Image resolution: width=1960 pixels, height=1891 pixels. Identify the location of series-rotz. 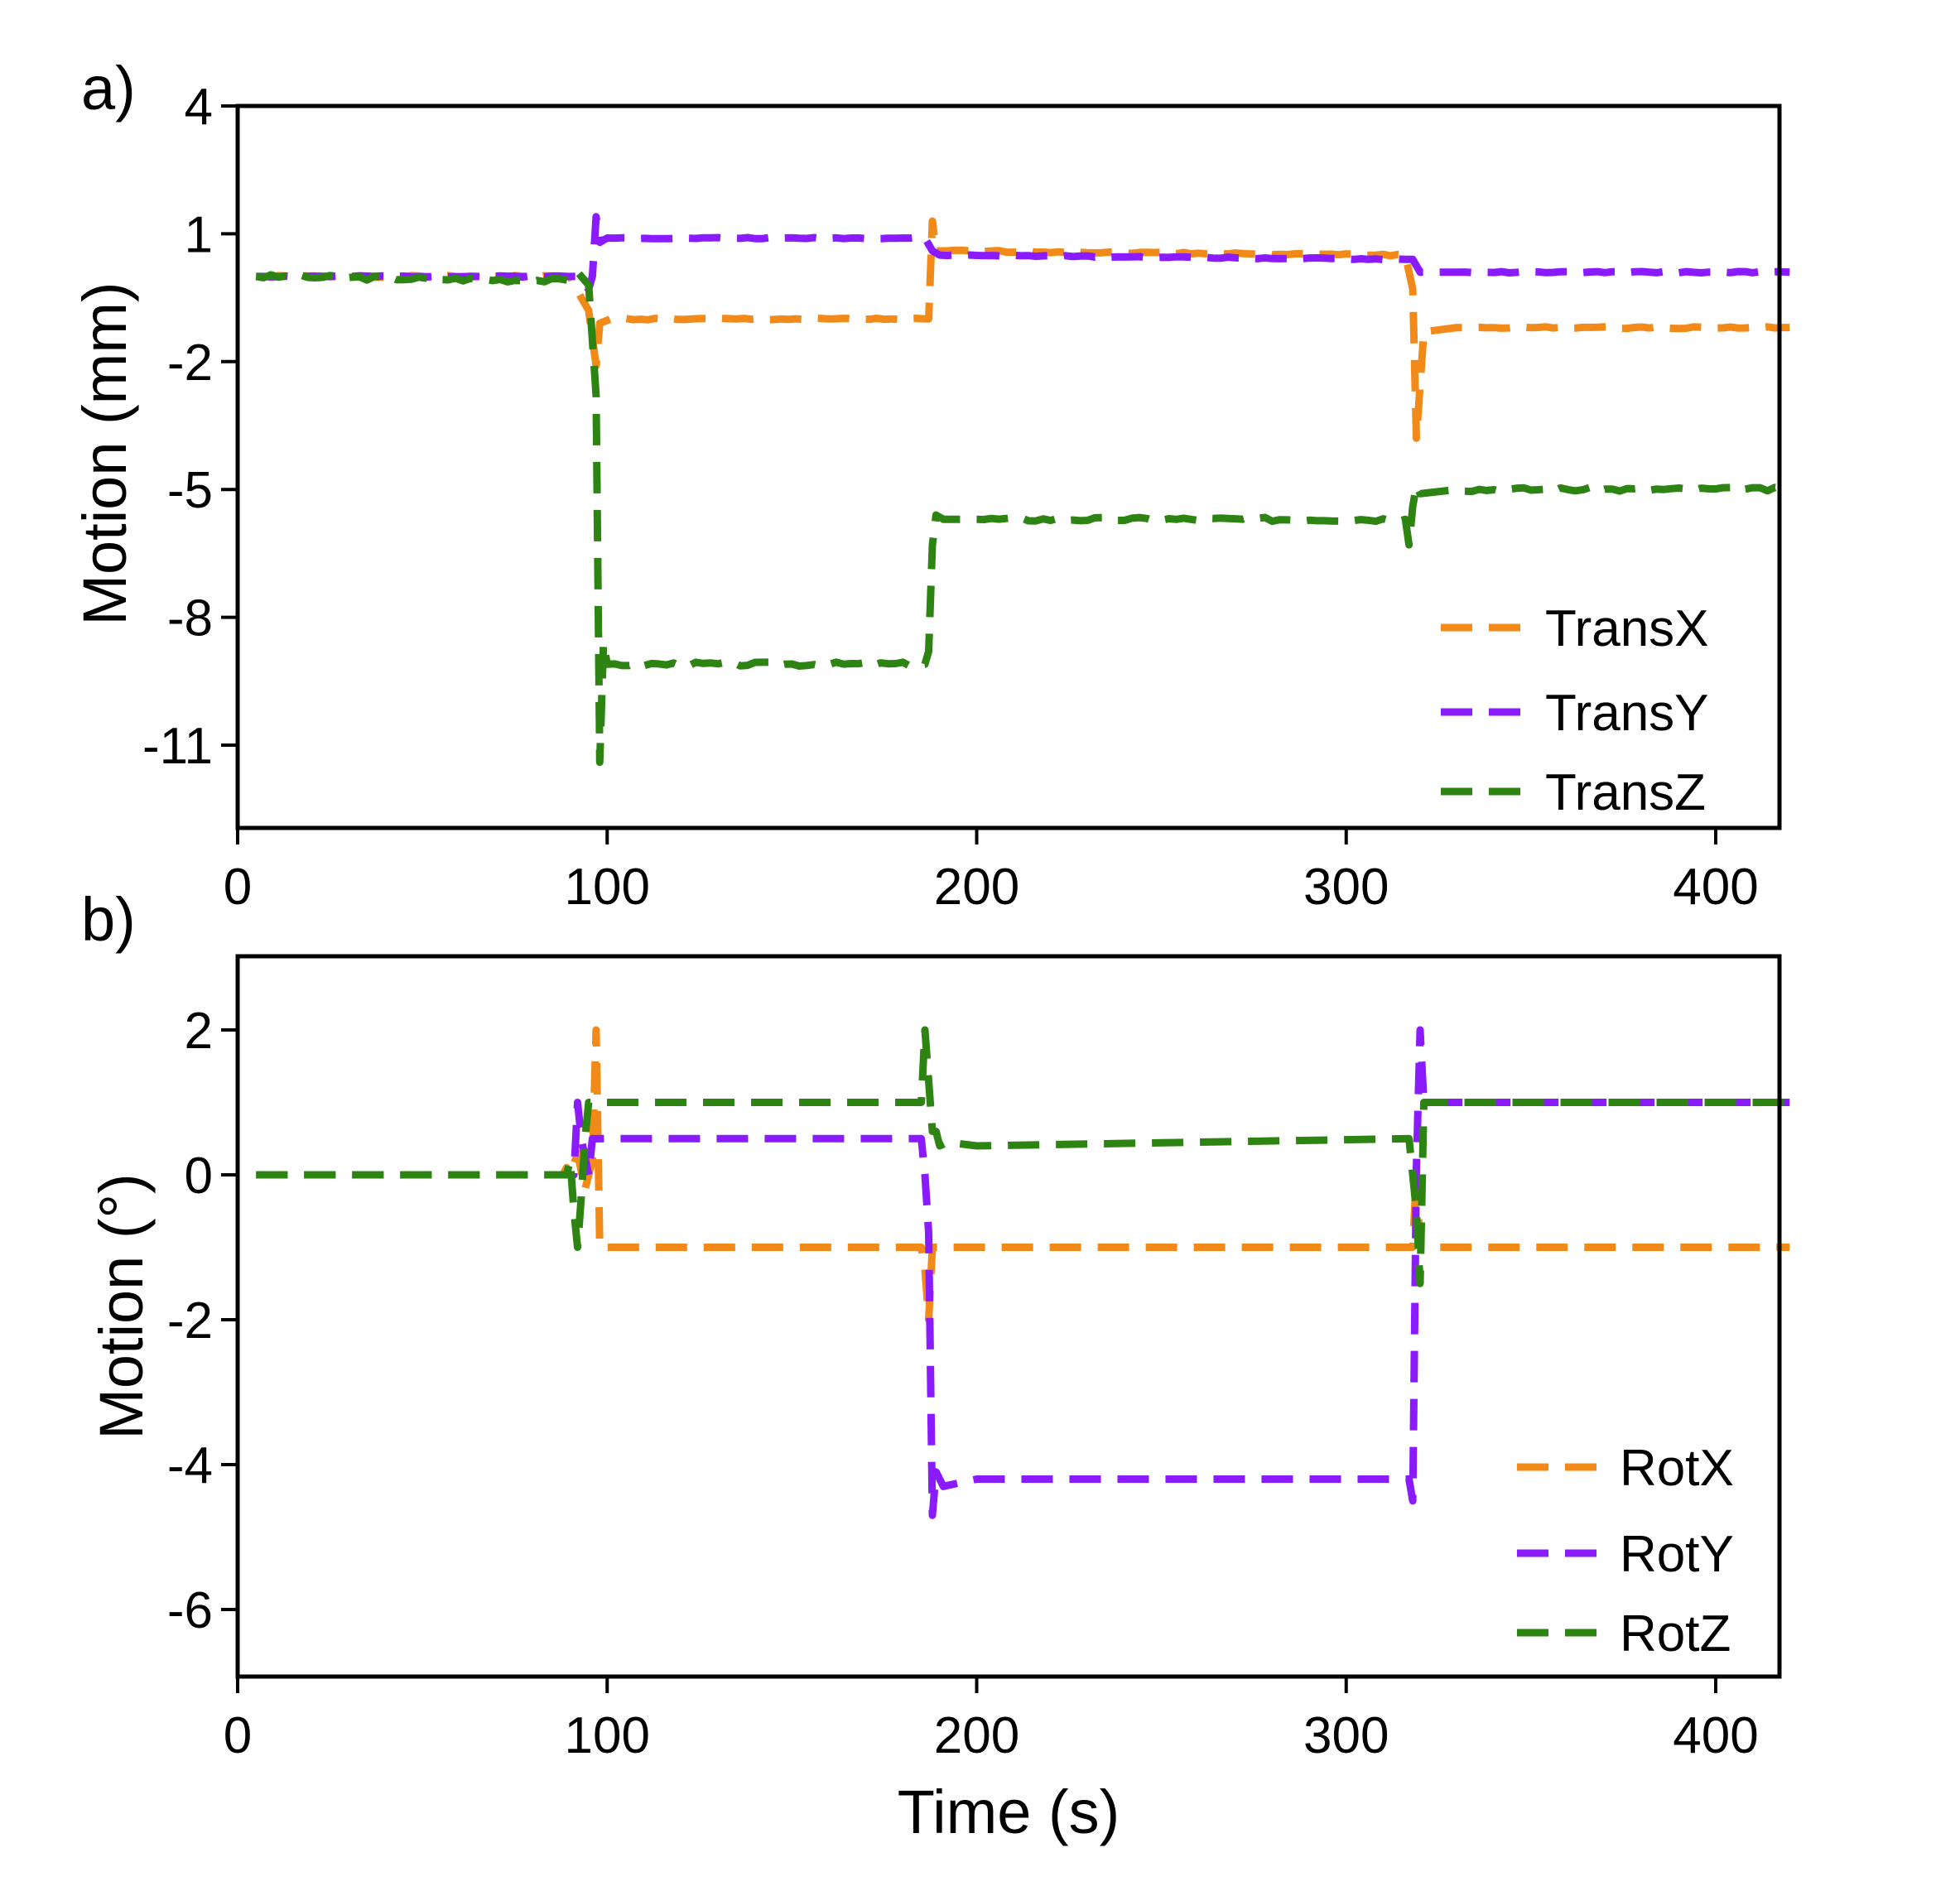
(1023, 1156).